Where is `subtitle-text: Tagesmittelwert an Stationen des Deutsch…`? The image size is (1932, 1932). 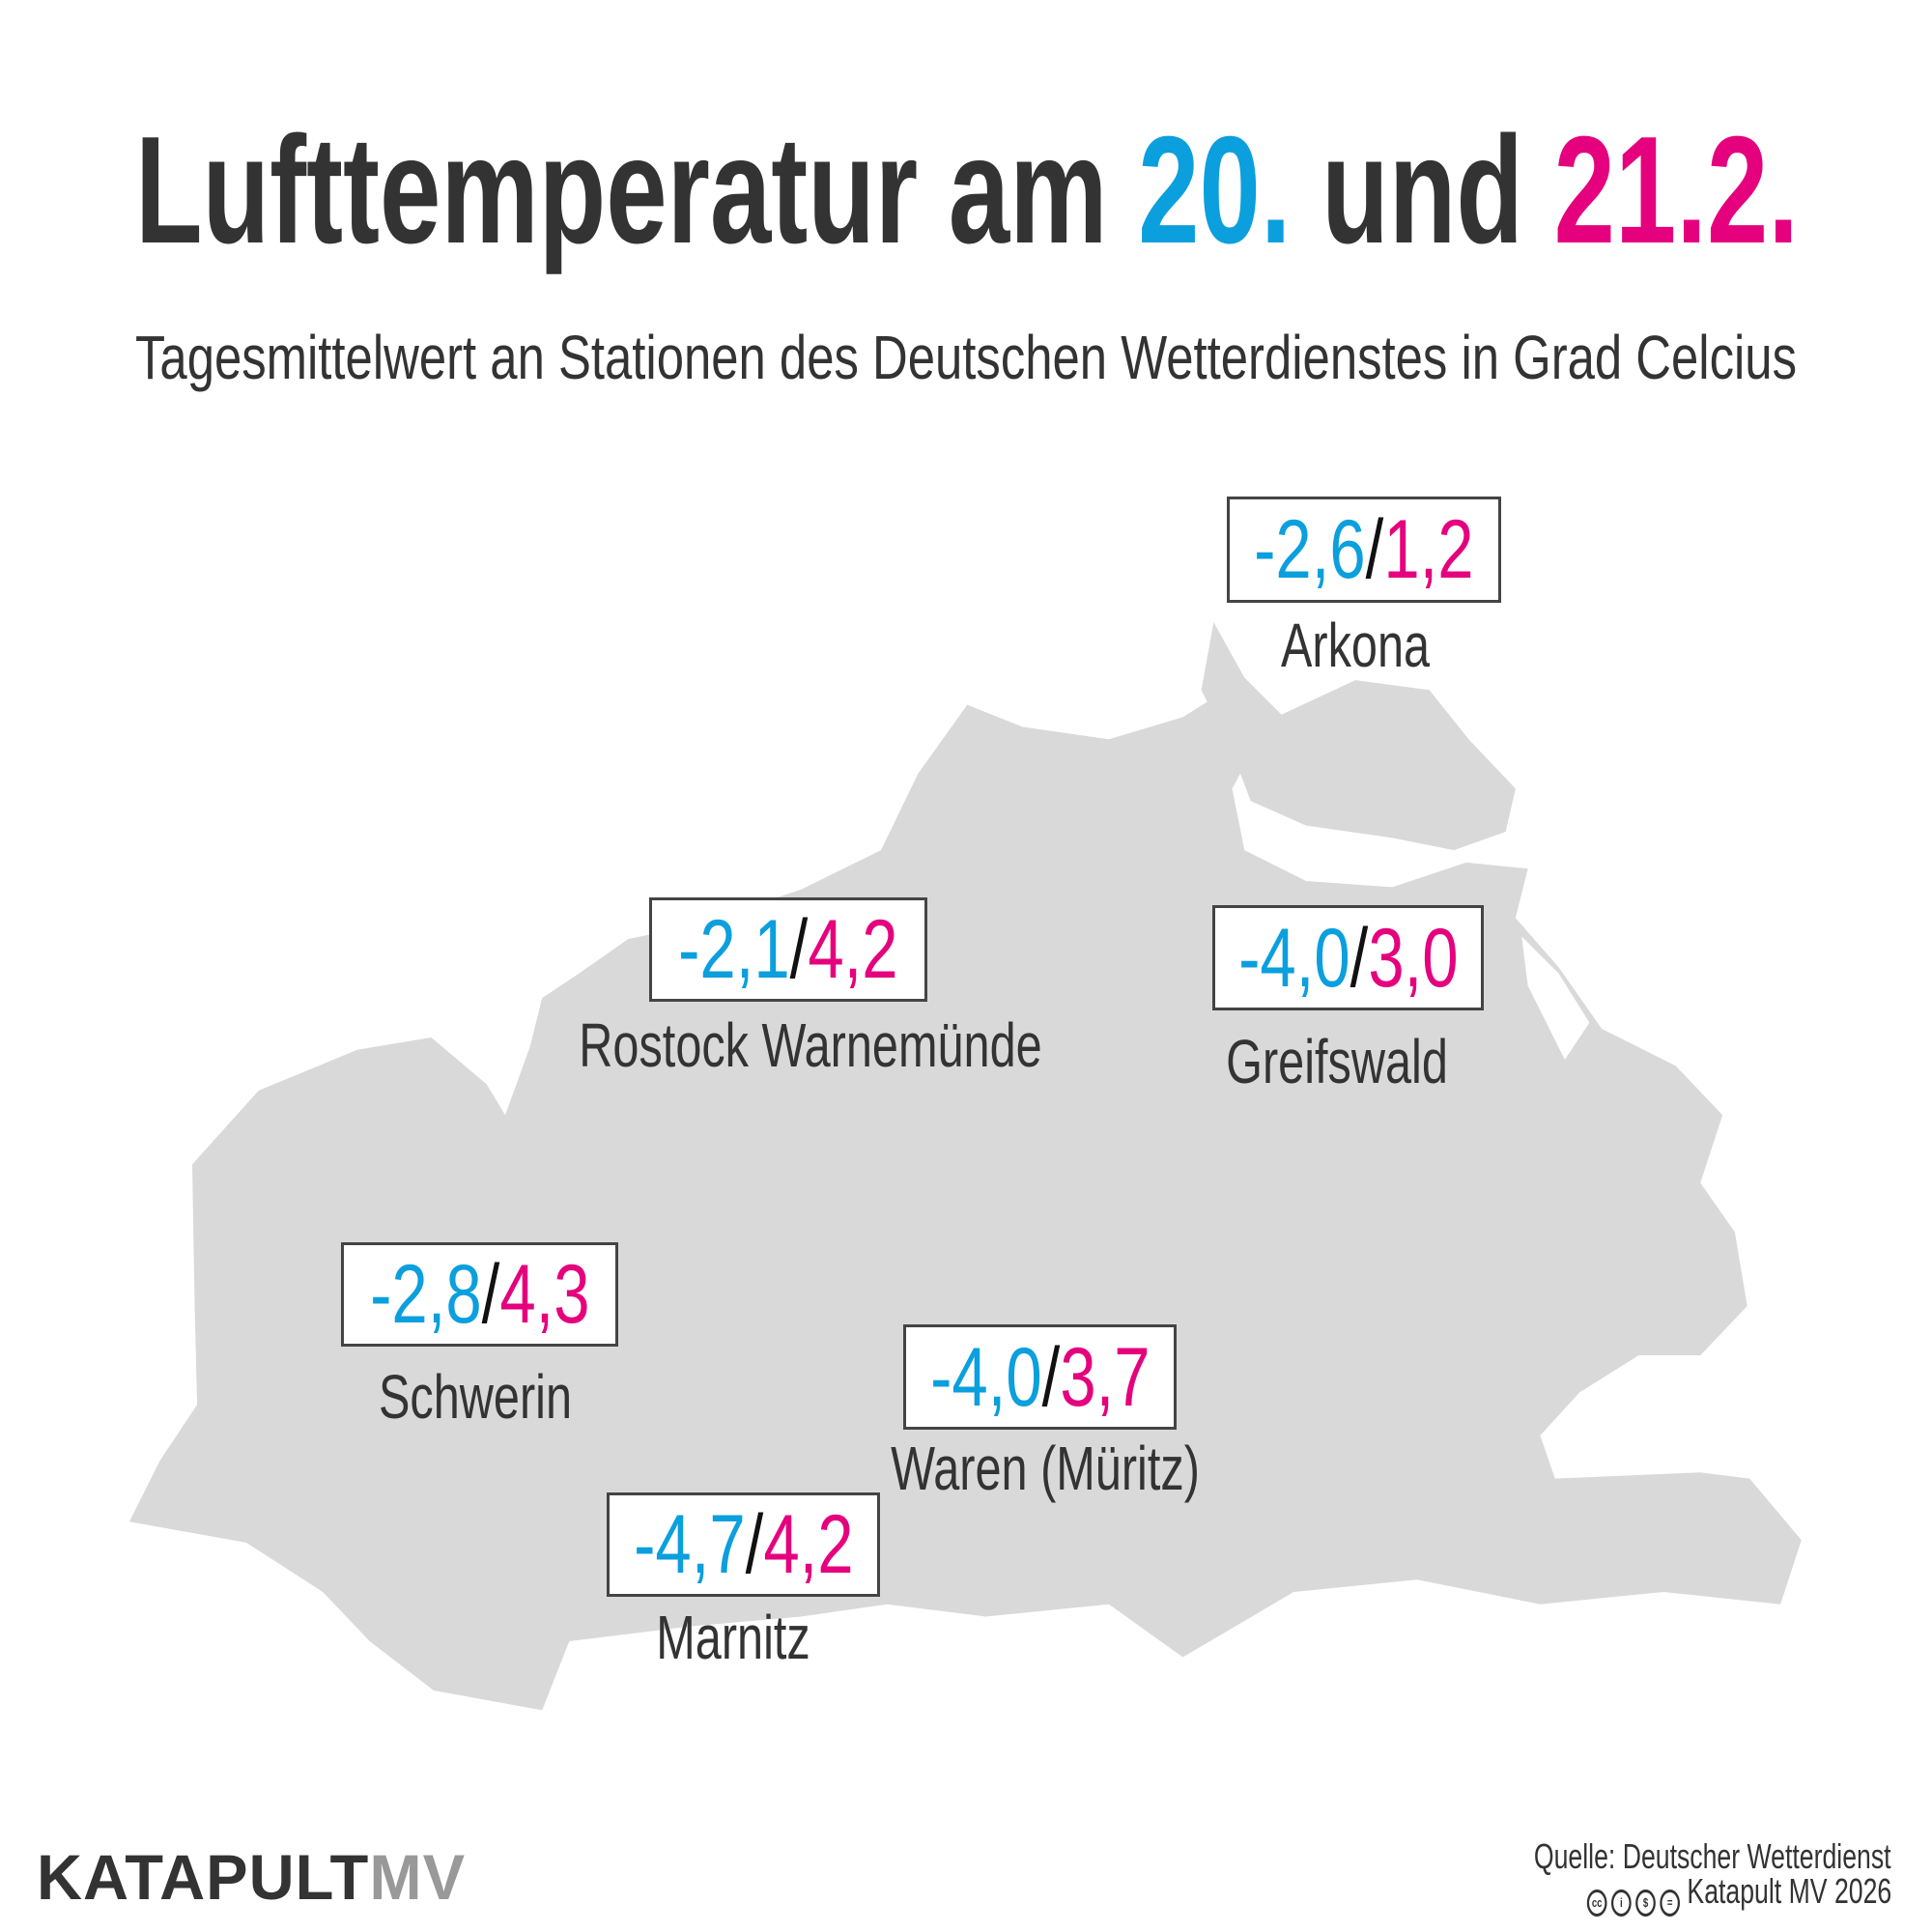 subtitle-text: Tagesmittelwert an Stationen des Deutsch… is located at coordinates (966, 357).